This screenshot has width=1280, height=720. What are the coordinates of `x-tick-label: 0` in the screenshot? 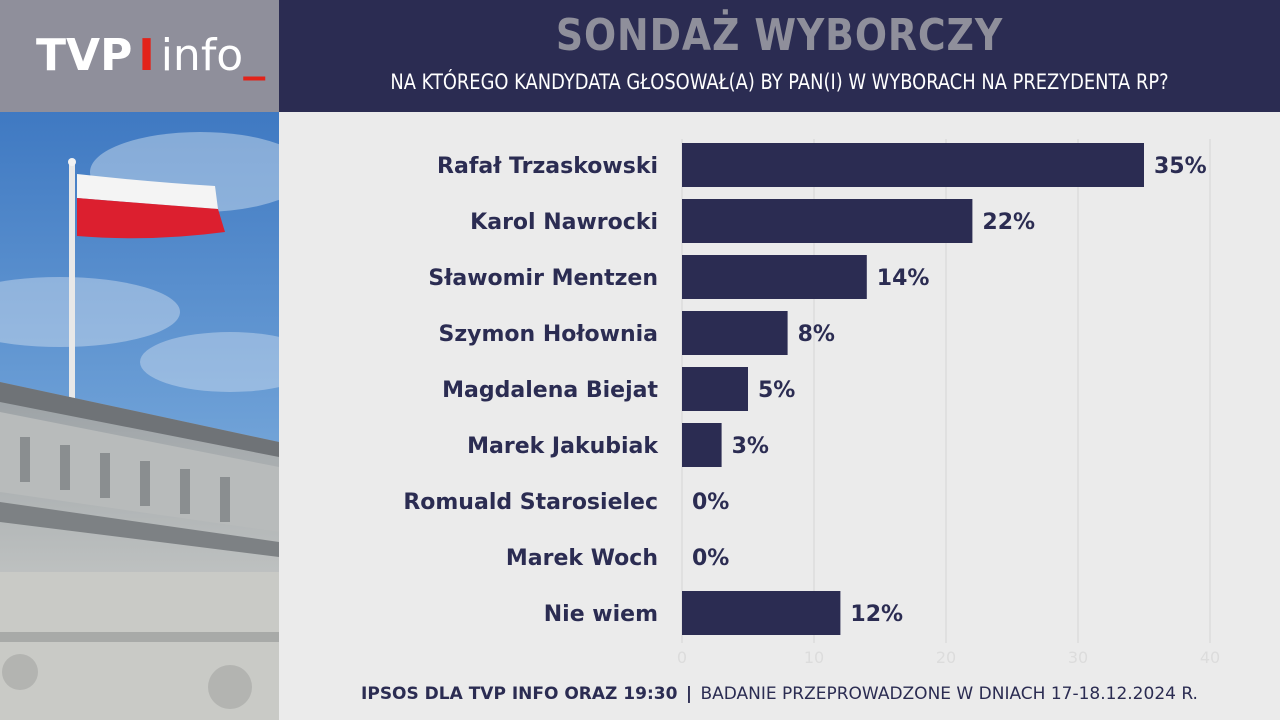 It's located at (682, 657).